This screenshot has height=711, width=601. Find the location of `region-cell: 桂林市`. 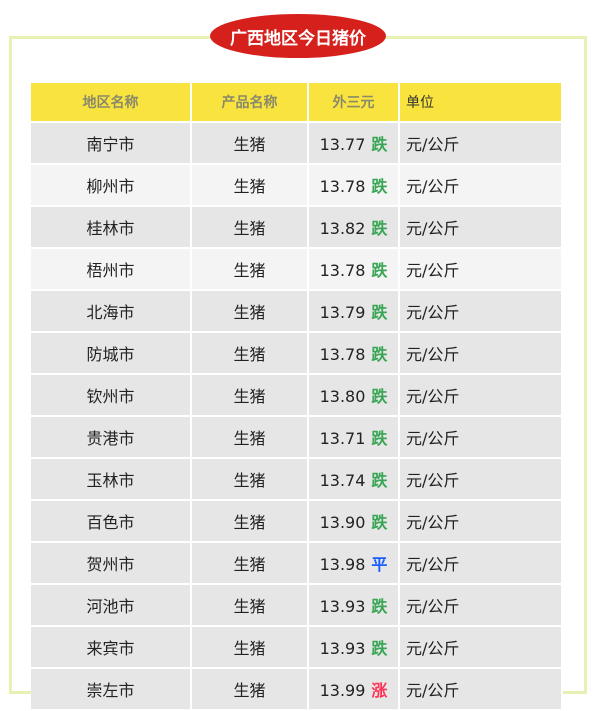

region-cell: 桂林市 is located at coordinates (111, 227).